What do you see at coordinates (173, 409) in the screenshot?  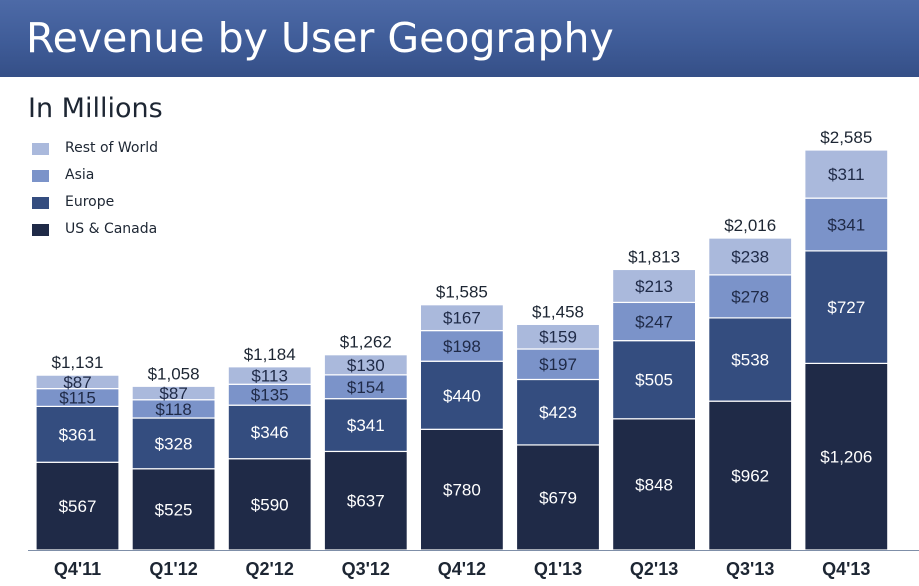 I see `data-label-asia: $118` at bounding box center [173, 409].